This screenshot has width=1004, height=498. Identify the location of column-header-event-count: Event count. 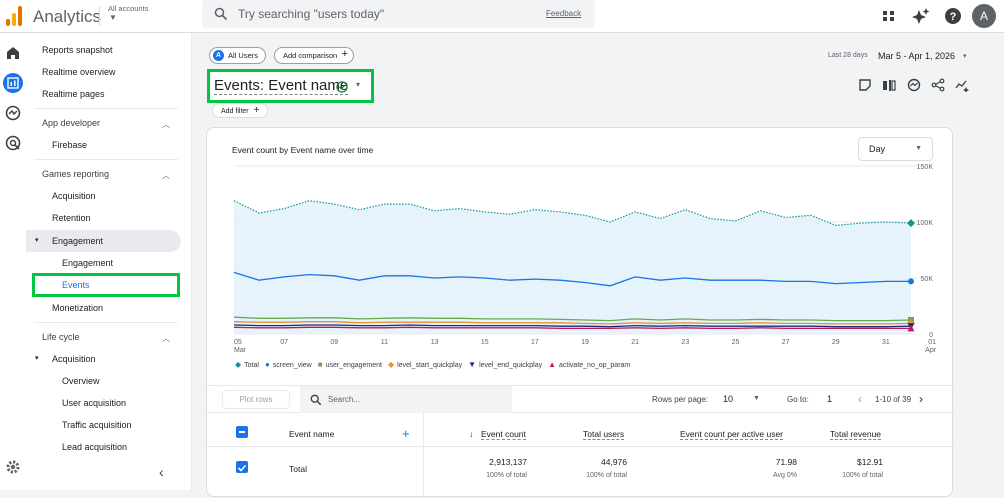
(503, 434).